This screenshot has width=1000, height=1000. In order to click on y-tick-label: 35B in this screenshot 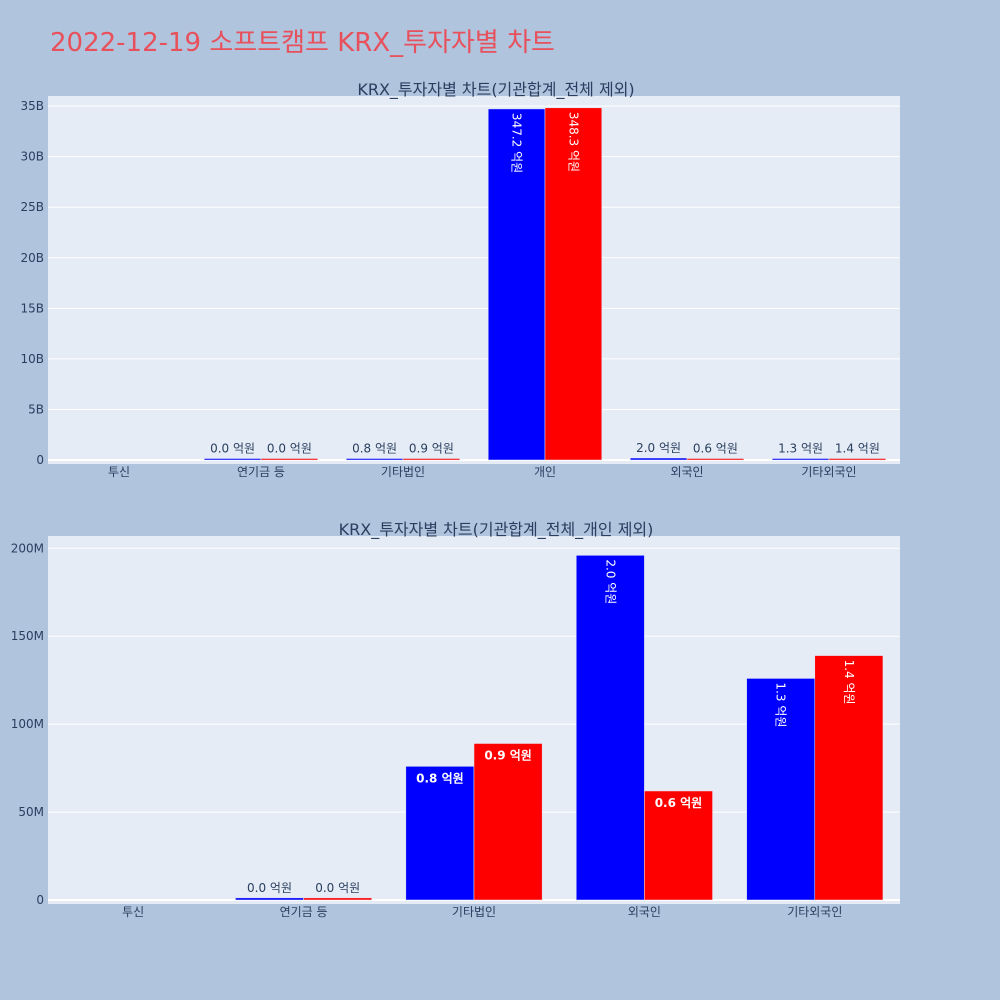, I will do `click(32, 106)`.